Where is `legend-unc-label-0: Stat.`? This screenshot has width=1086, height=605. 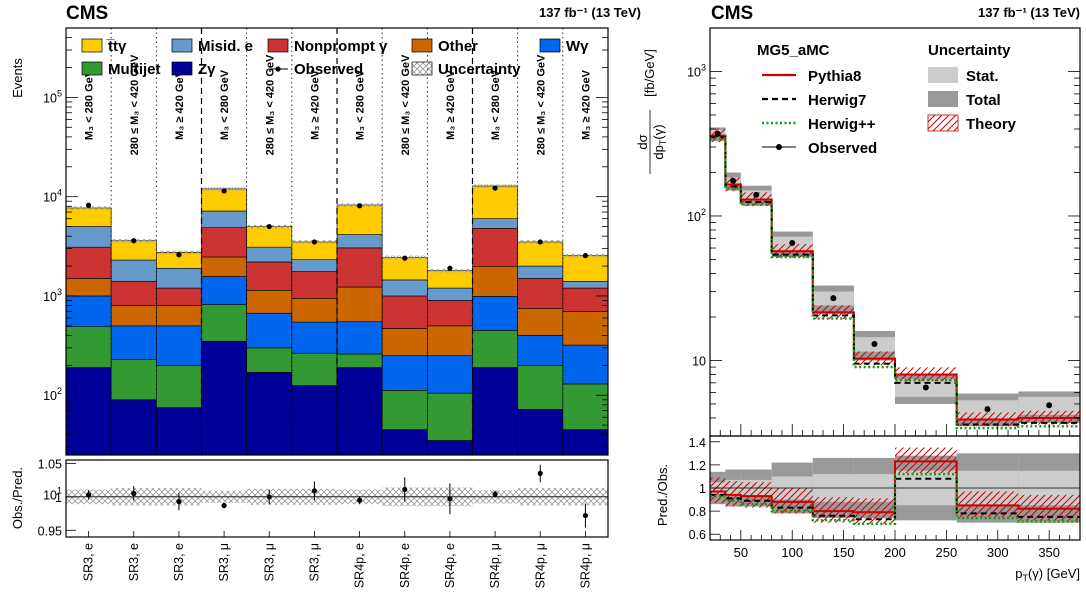 legend-unc-label-0: Stat. is located at coordinates (982, 76).